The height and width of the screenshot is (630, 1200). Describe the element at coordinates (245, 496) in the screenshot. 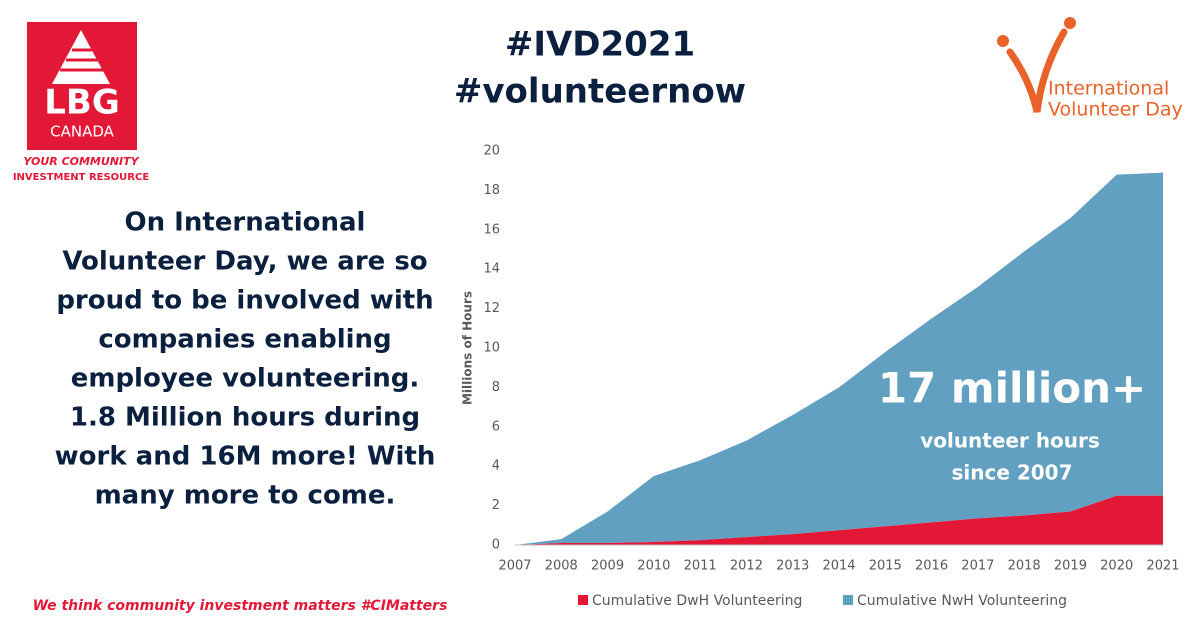

I see `body-line: many more to come.` at that location.